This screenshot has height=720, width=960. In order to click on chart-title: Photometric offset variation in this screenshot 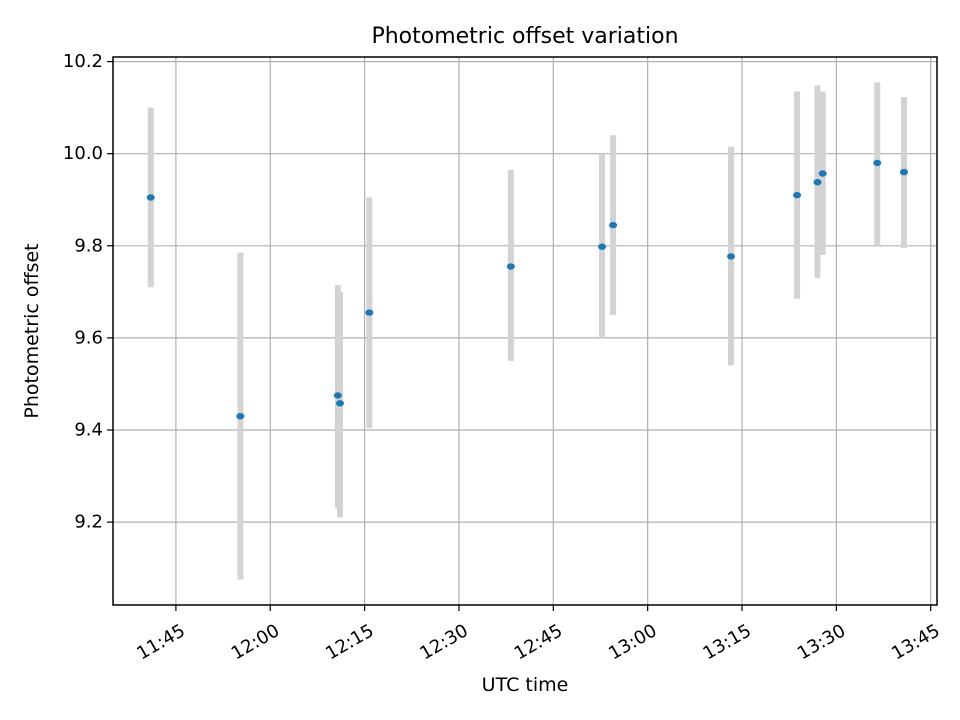, I will do `click(524, 36)`.